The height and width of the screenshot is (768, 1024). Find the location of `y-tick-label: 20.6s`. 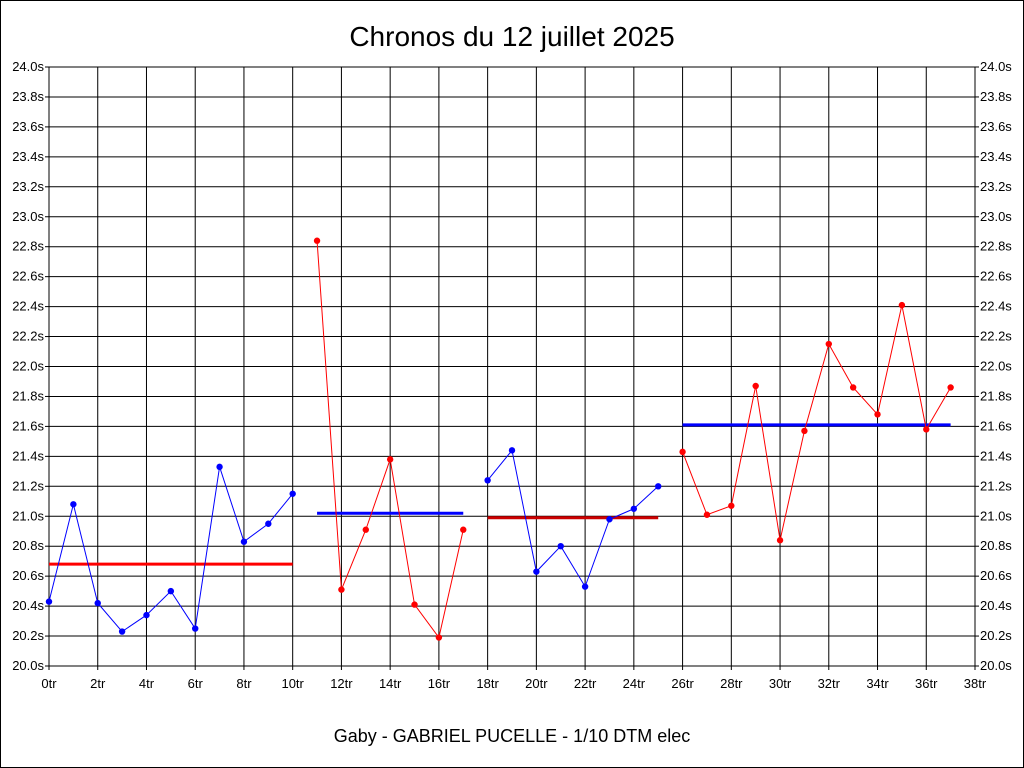

y-tick-label: 20.6s is located at coordinates (28, 575).